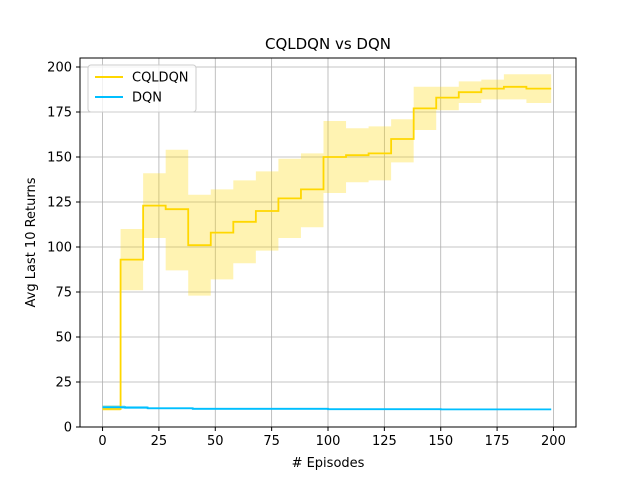 The height and width of the screenshot is (480, 640). I want to click on x-tick-label: 0, so click(102, 441).